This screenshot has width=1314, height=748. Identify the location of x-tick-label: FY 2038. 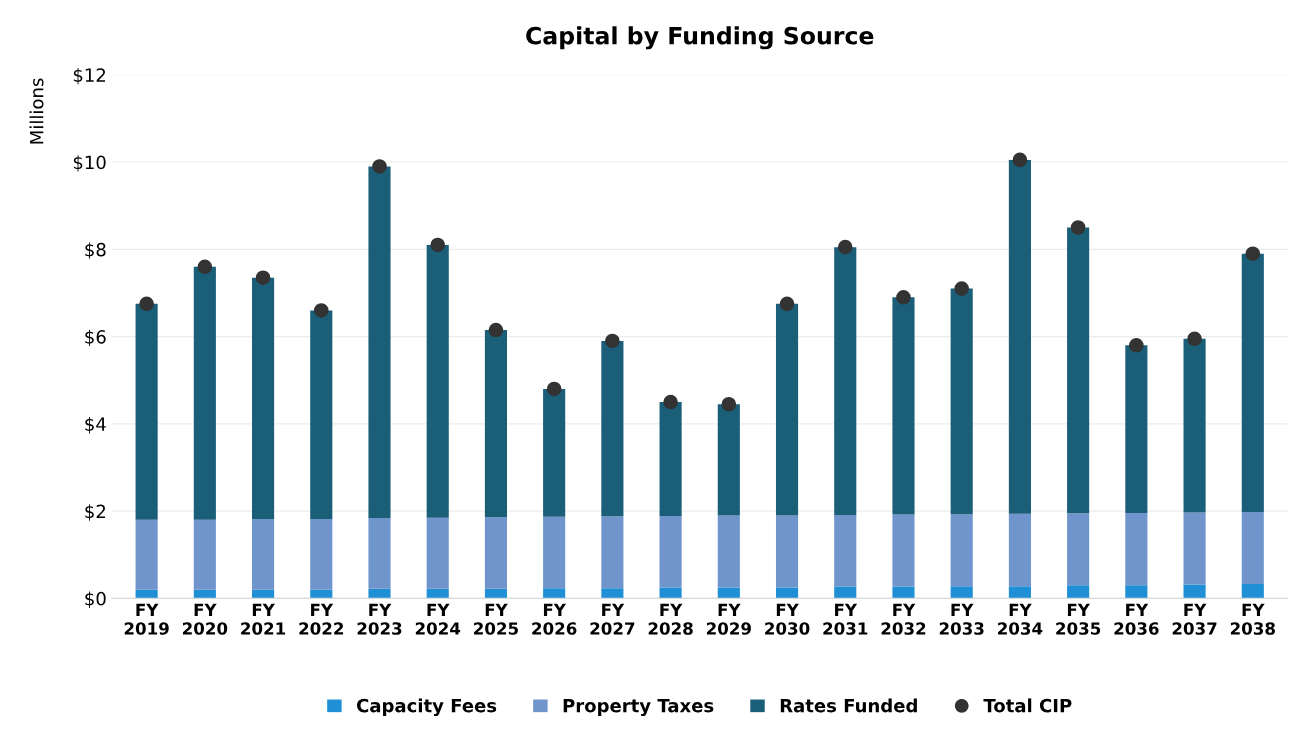
(1252, 619).